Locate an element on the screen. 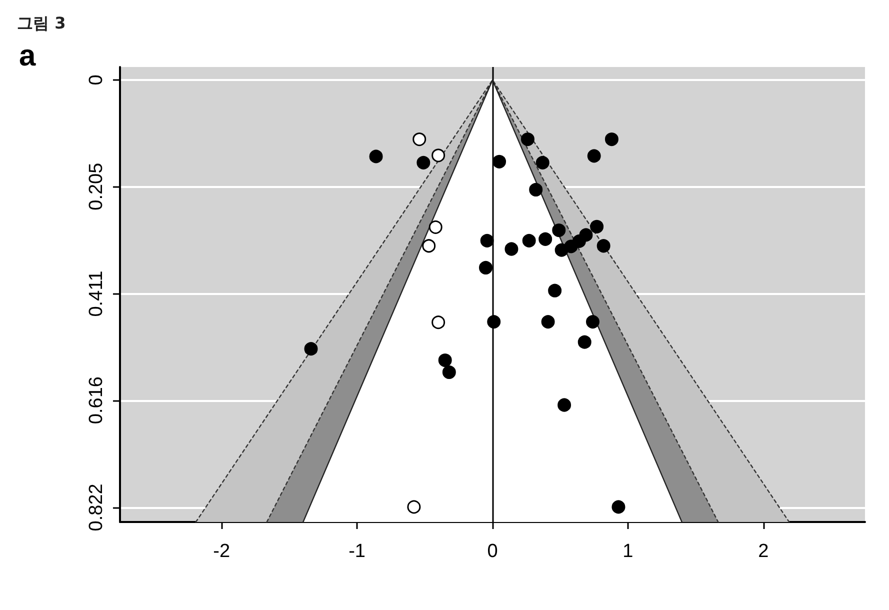 Image resolution: width=889 pixels, height=610 pixels. y-tick-label: 0.411 is located at coordinates (96, 293).